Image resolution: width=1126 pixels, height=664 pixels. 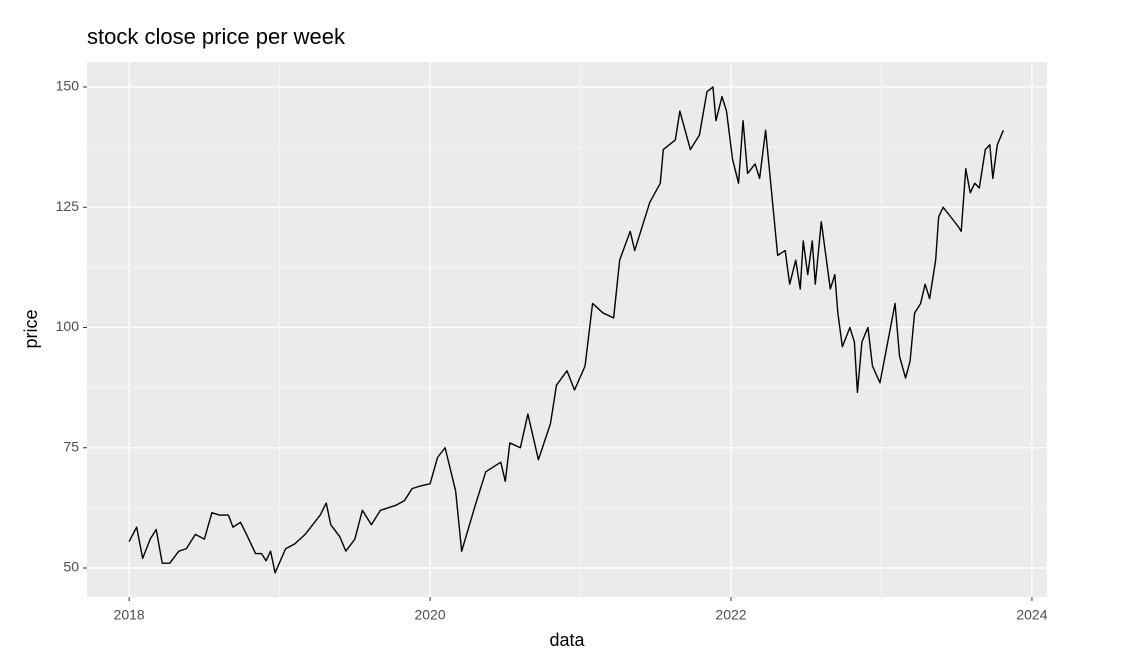 I want to click on x-tick-label: 2022, so click(x=730, y=615).